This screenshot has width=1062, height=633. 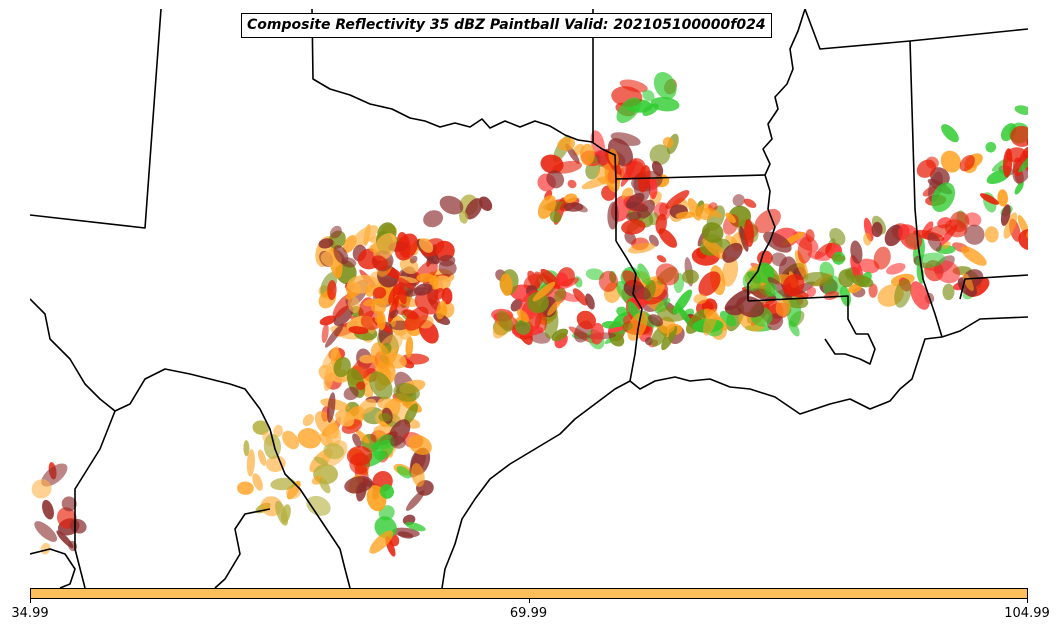 What do you see at coordinates (968, 35) in the screenshot?
I see `boundary-al-ga` at bounding box center [968, 35].